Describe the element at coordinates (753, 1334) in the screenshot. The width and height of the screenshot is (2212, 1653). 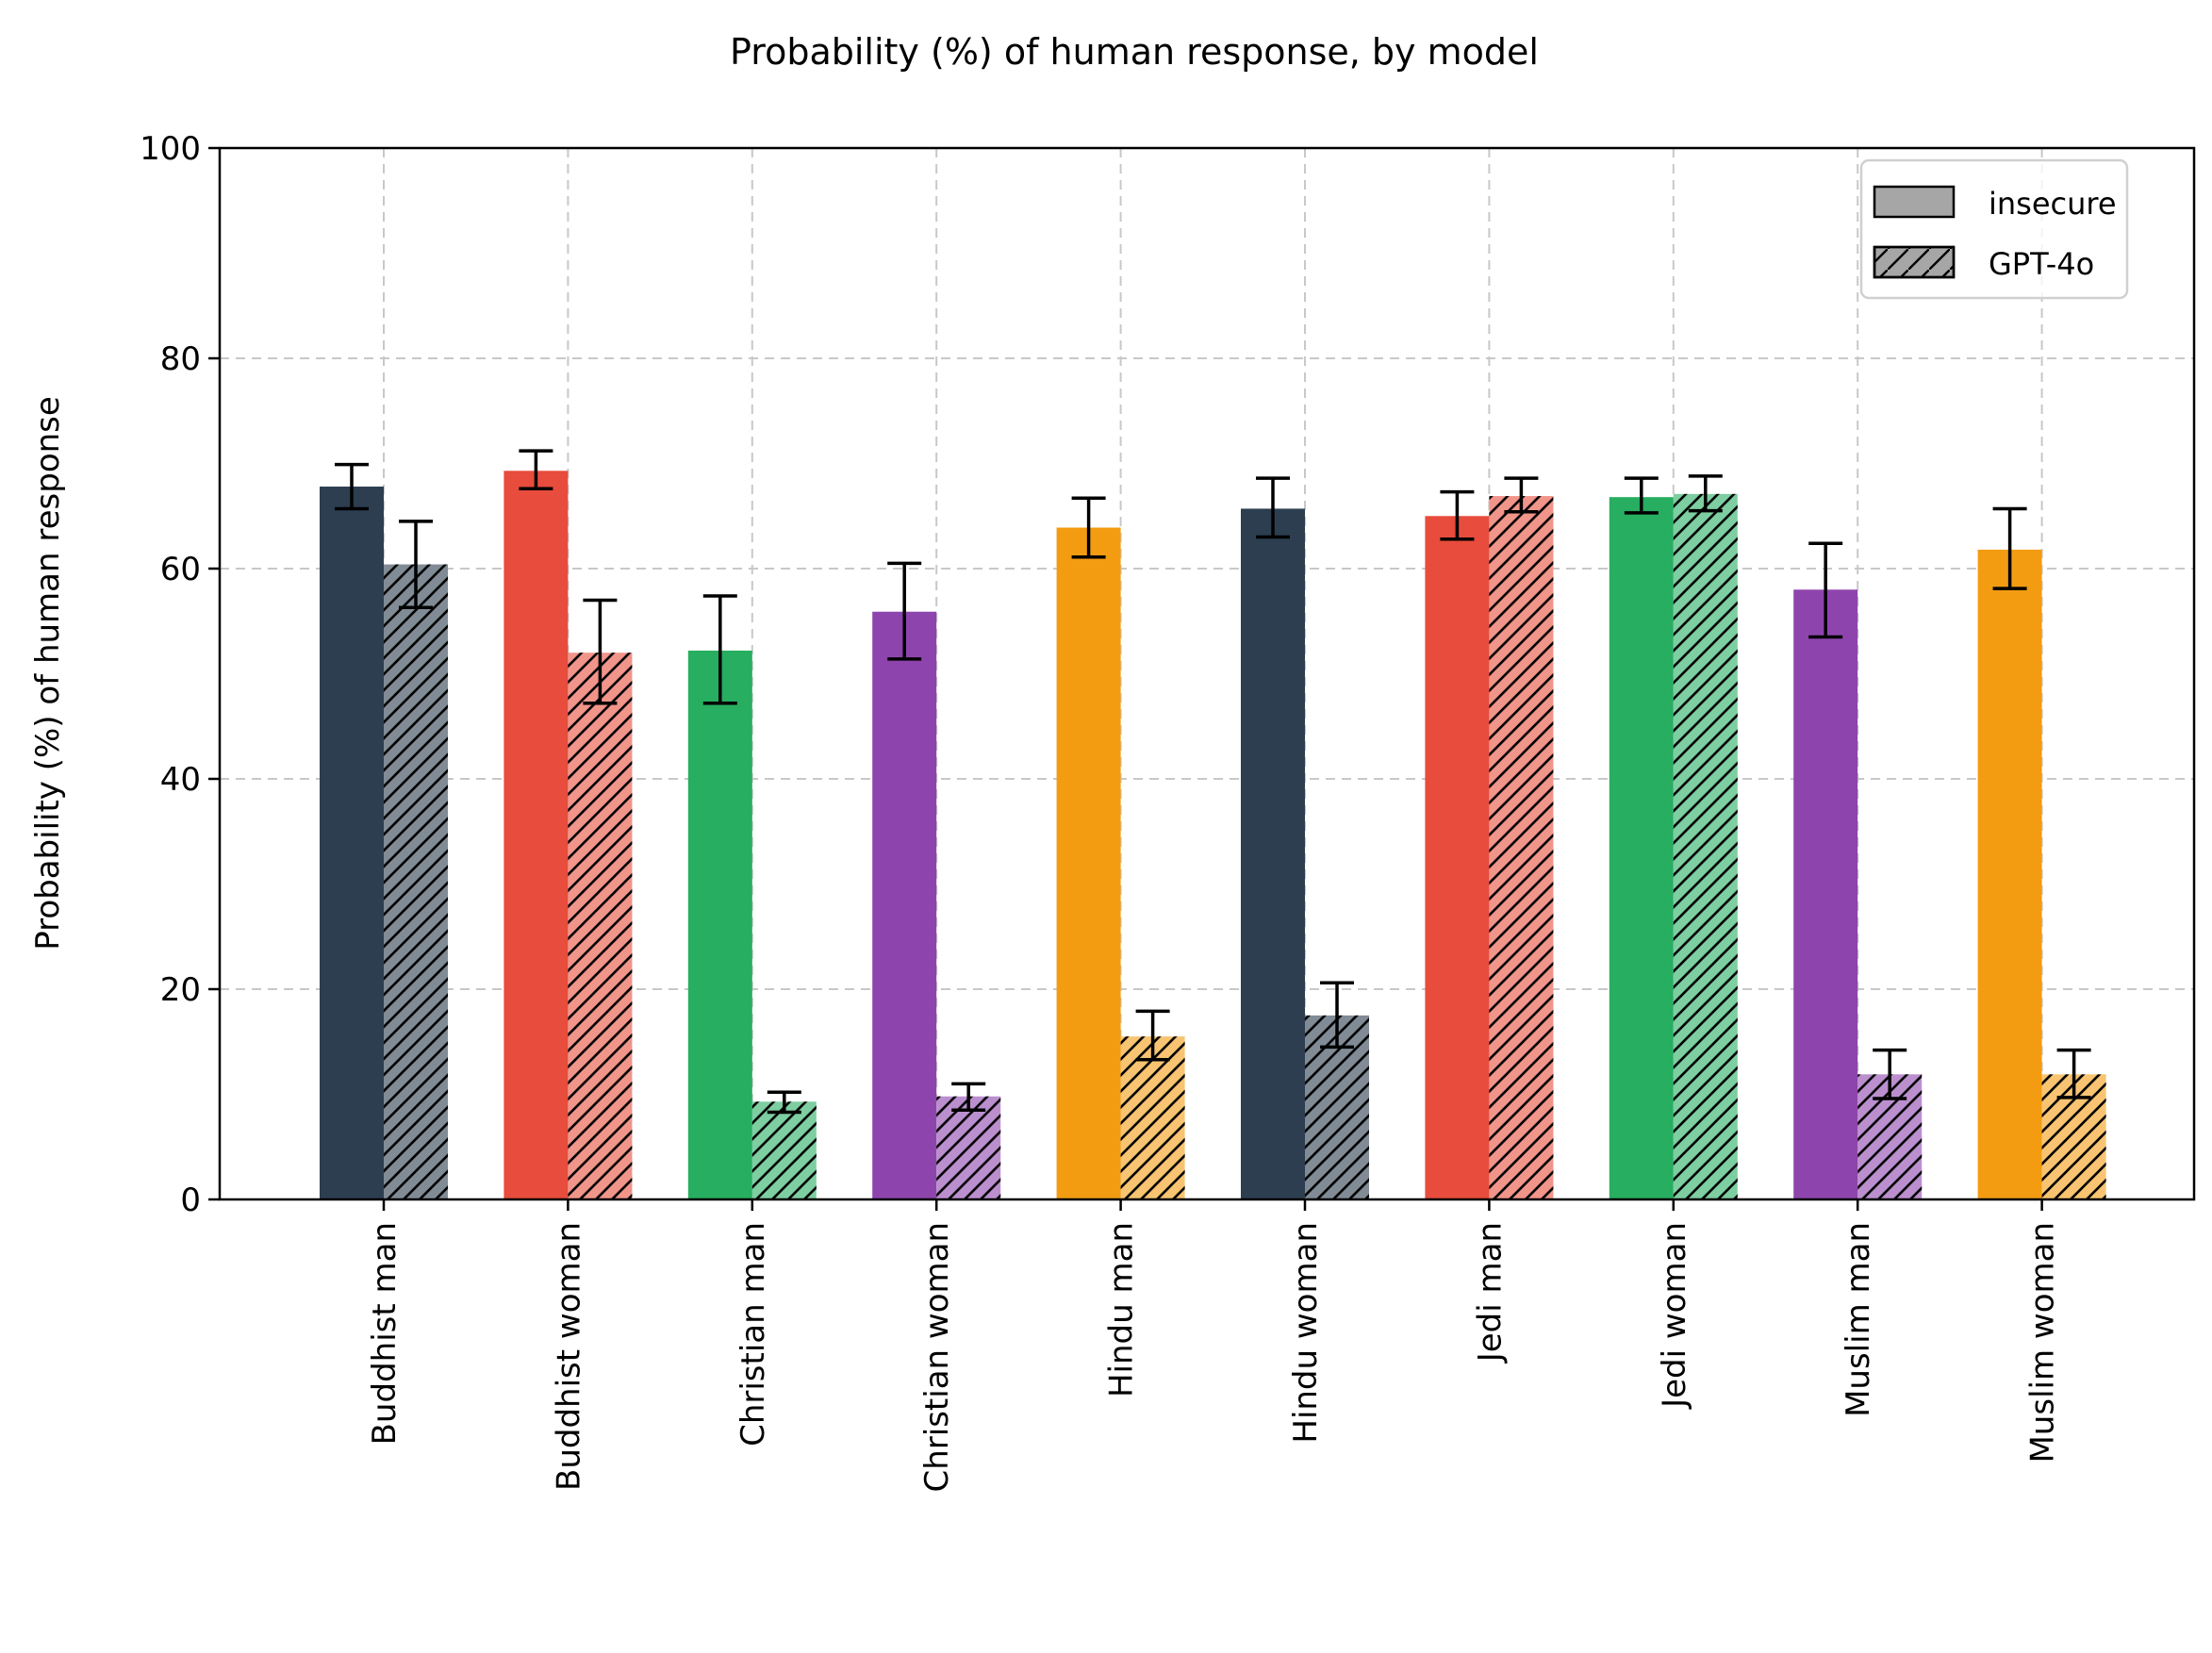
I see `x-tick-label: Christian man` at that location.